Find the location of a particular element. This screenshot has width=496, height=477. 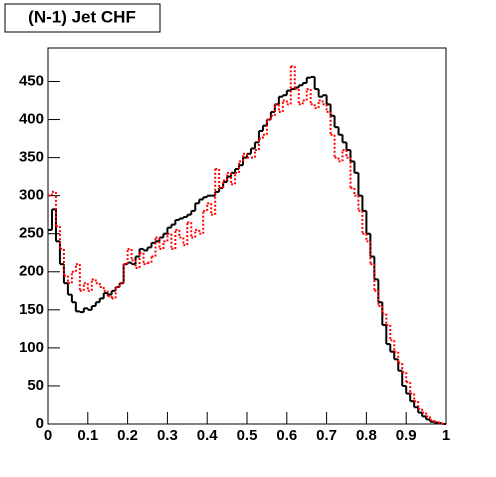

chart-title: (N-1) Jet CHF is located at coordinates (82, 16).